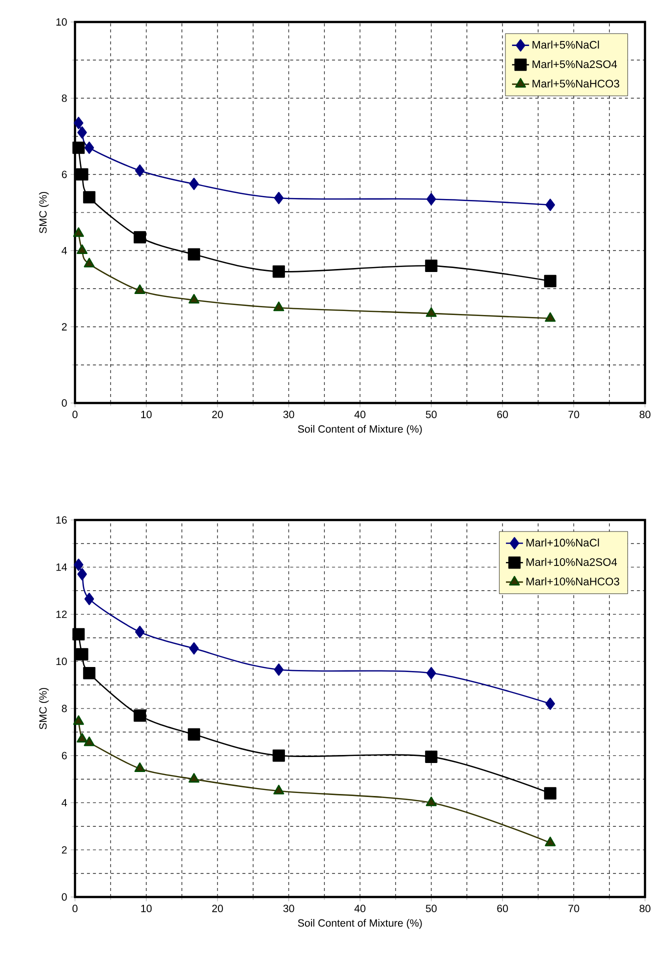 The image size is (659, 972). Describe the element at coordinates (61, 567) in the screenshot. I see `y-tick-label: 14` at that location.